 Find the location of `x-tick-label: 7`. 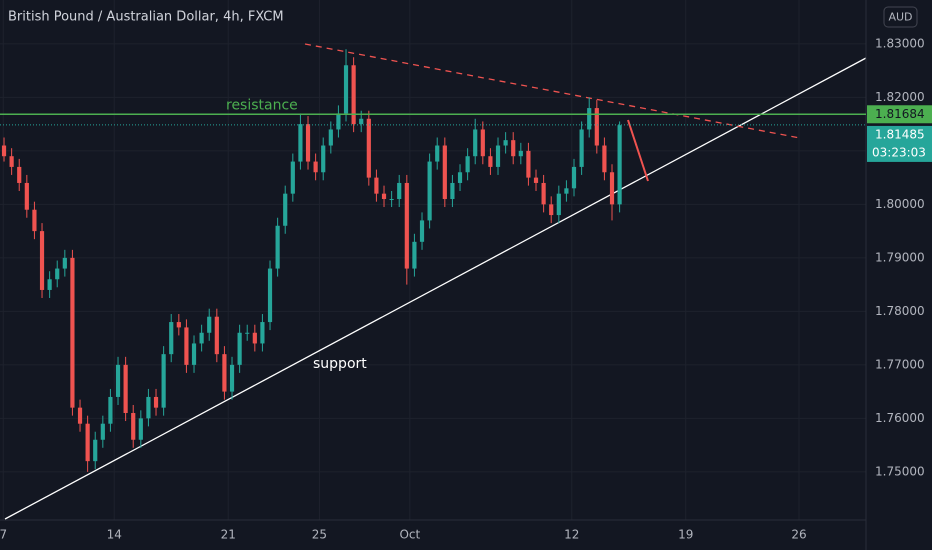

x-tick-label: 7 is located at coordinates (3, 535).